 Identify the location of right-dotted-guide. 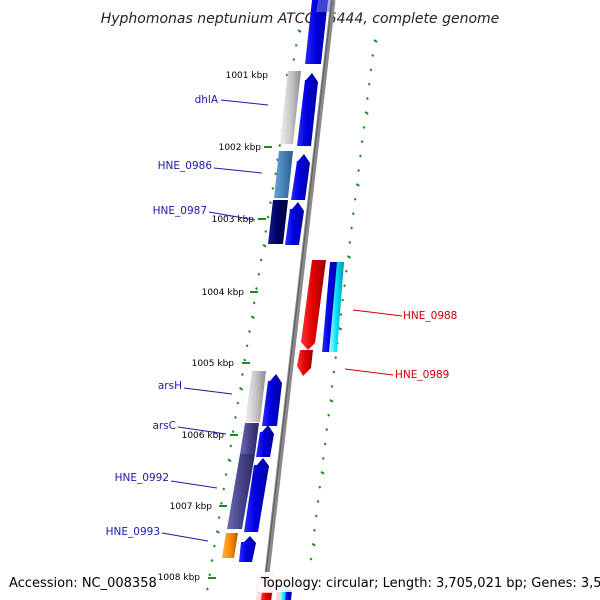
(343, 300).